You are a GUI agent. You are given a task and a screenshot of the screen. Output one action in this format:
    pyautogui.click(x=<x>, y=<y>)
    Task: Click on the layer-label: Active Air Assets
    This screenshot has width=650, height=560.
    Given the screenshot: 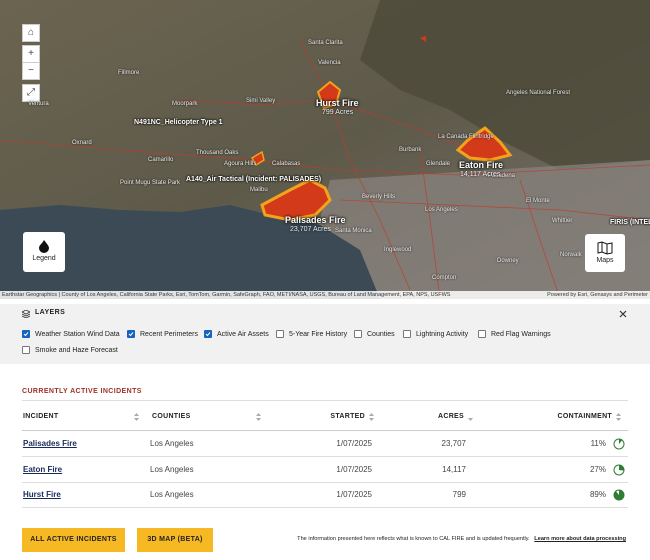 What is the action you would take?
    pyautogui.click(x=243, y=334)
    